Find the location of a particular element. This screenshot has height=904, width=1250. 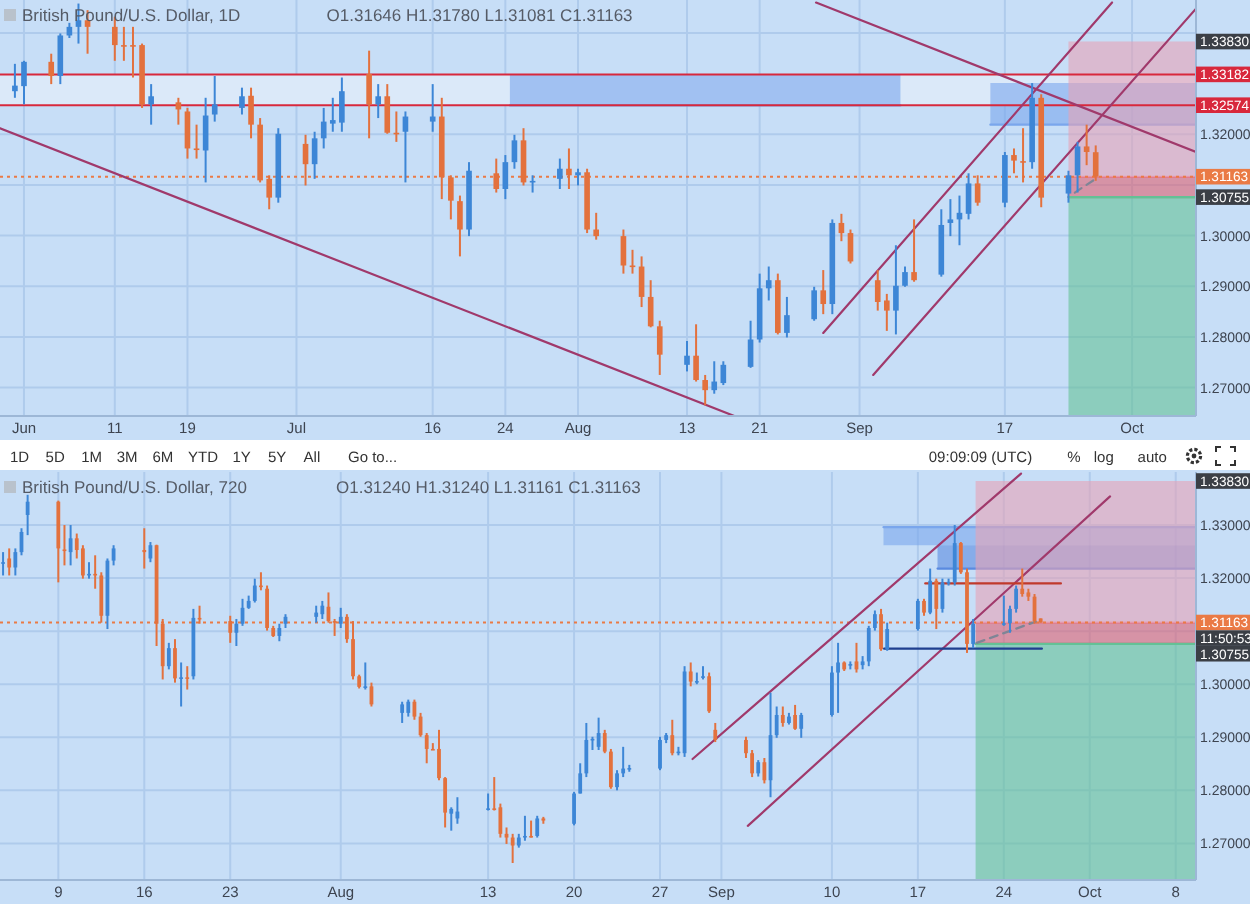

chart-subtitle: O1.31240 H1.31240 L1.31161 C1.31163 is located at coordinates (489, 487).